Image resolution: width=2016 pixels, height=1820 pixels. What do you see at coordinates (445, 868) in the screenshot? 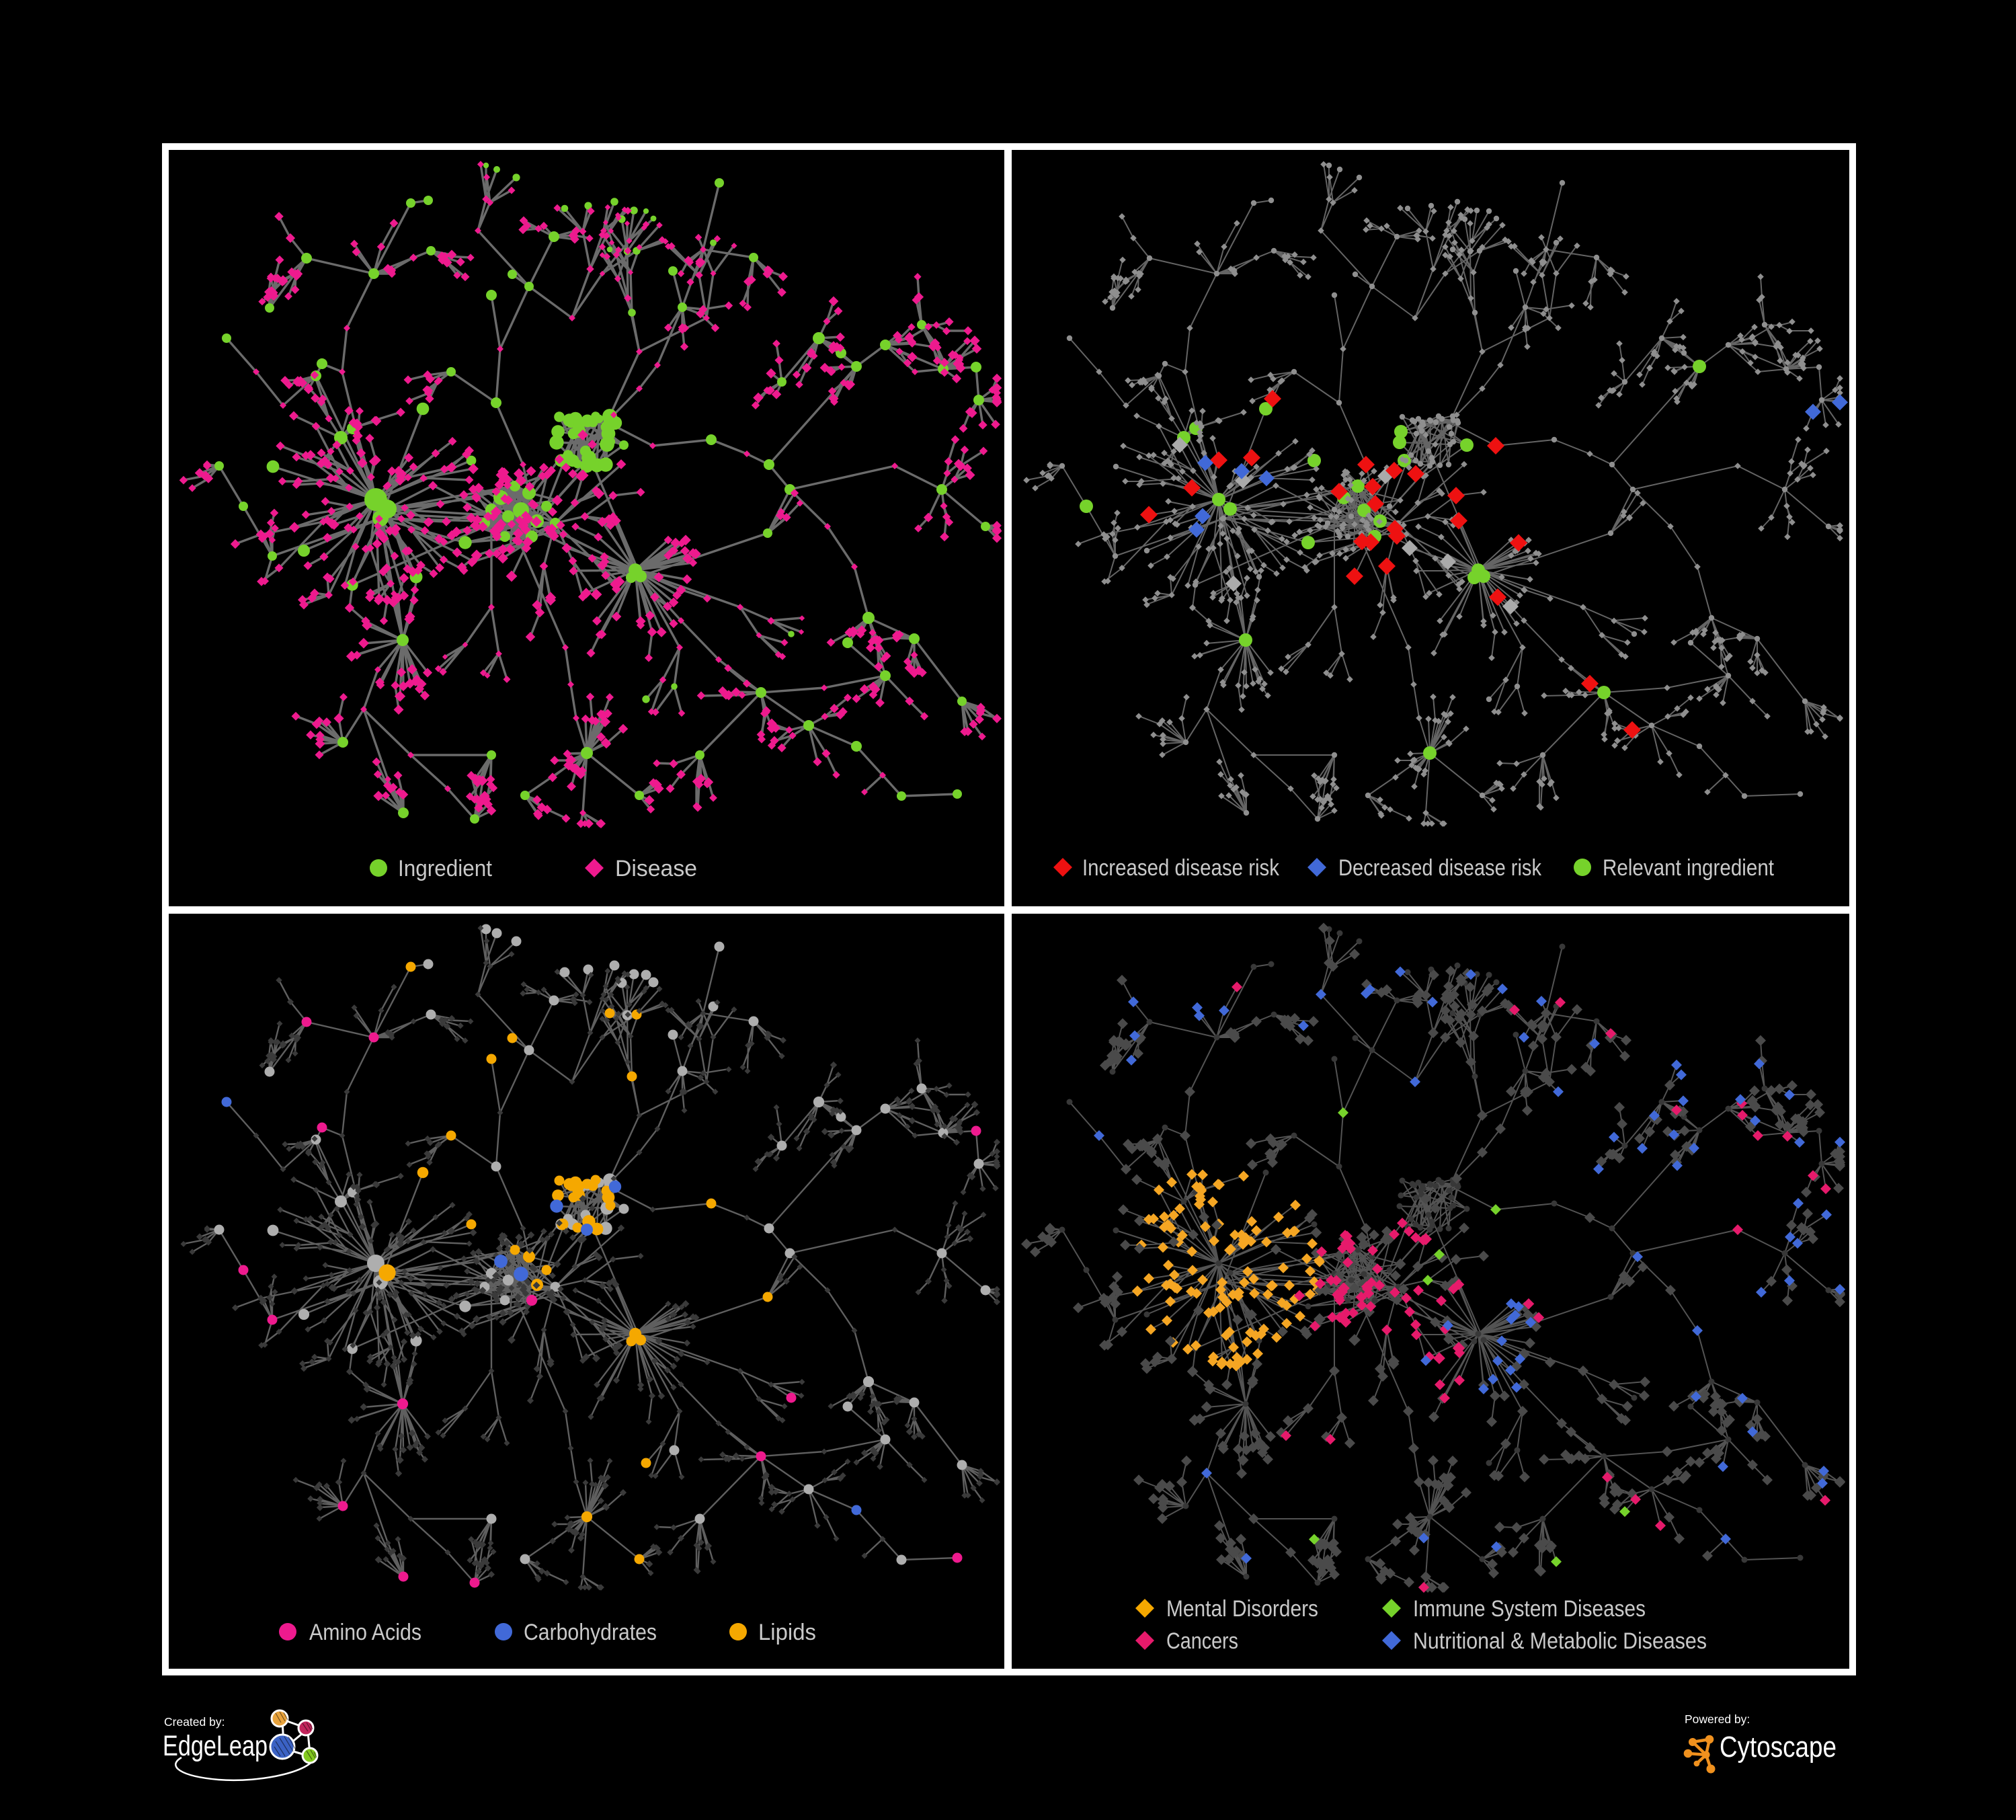
I see `svg-text: Ingredient` at bounding box center [445, 868].